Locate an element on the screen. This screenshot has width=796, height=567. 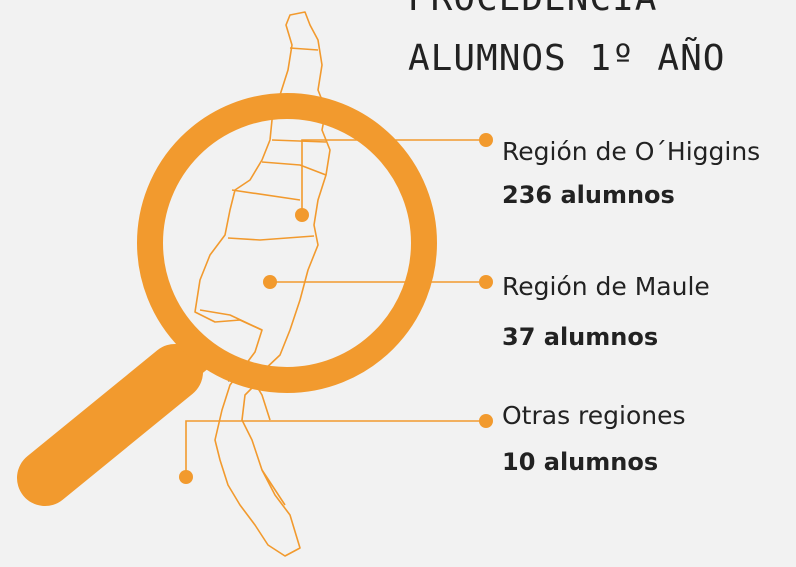
student-count: 37 alumnos is located at coordinates (580, 337).